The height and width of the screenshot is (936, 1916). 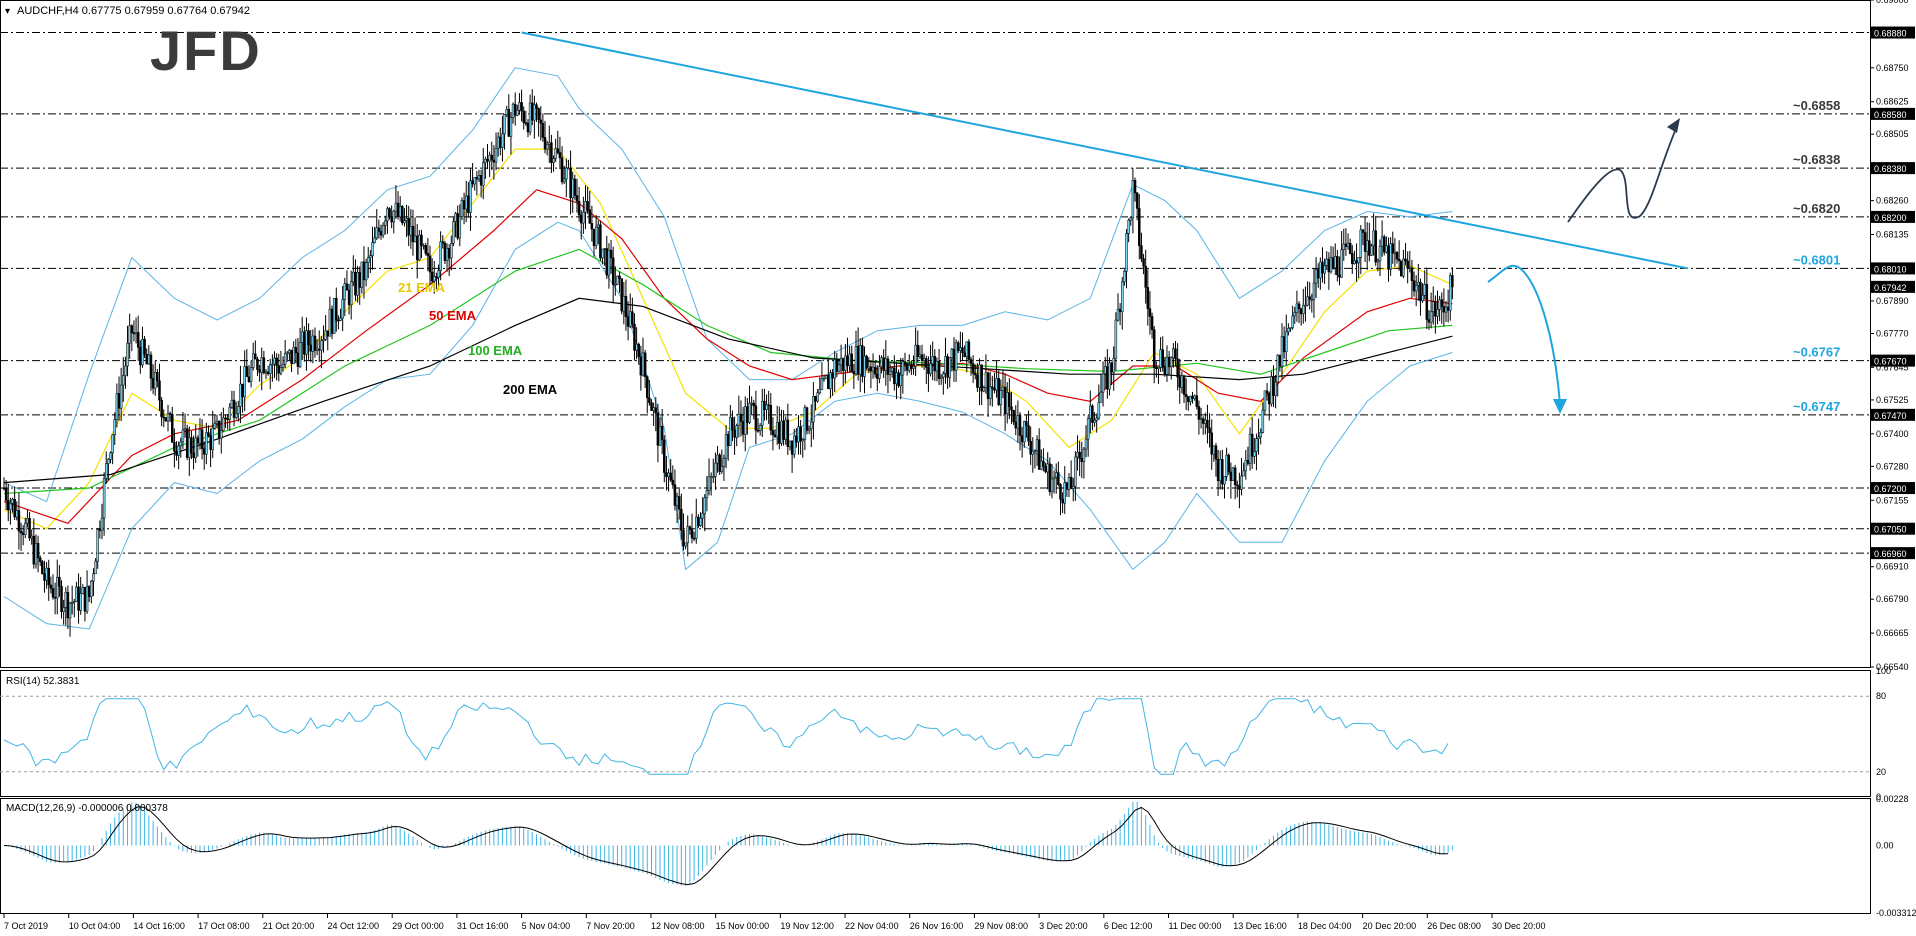 What do you see at coordinates (1892, 367) in the screenshot?
I see `price-tick-label: 0.67645` at bounding box center [1892, 367].